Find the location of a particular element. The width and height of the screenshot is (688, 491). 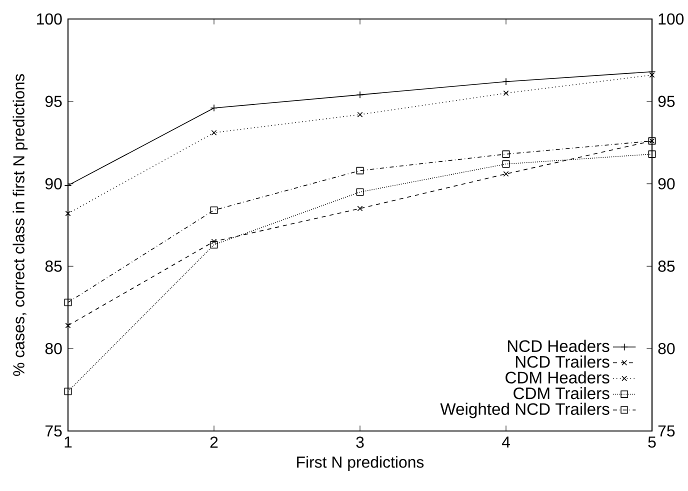

x-tick-label: 5 is located at coordinates (652, 442).